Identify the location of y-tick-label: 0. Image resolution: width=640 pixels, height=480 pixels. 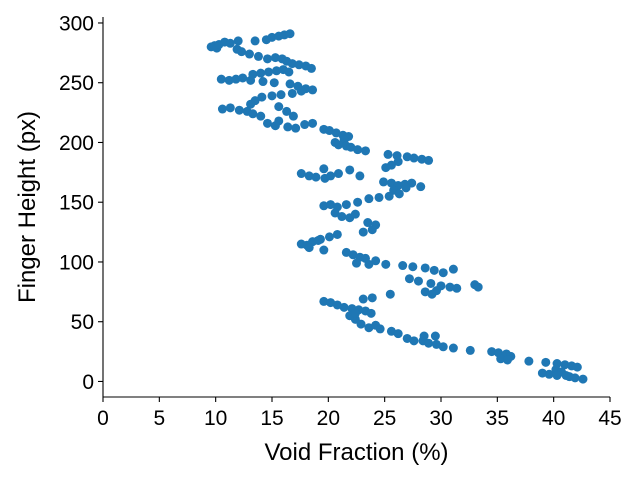
(88, 382).